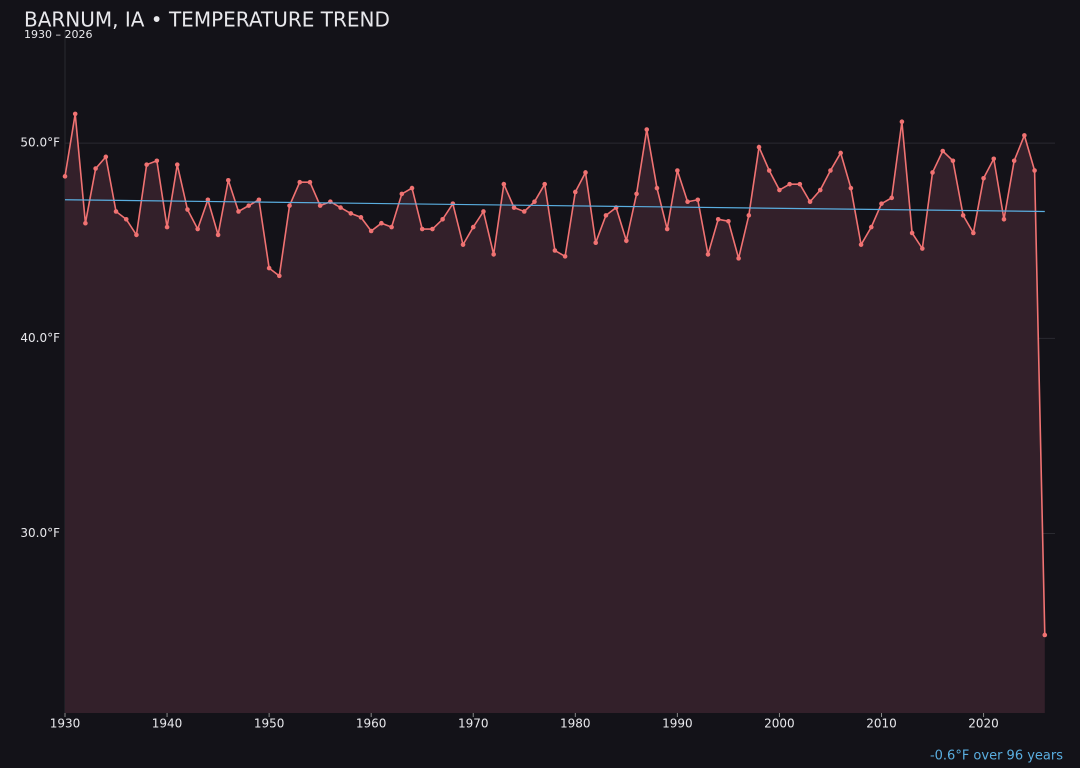  I want to click on x-tick-label: 2020, so click(983, 724).